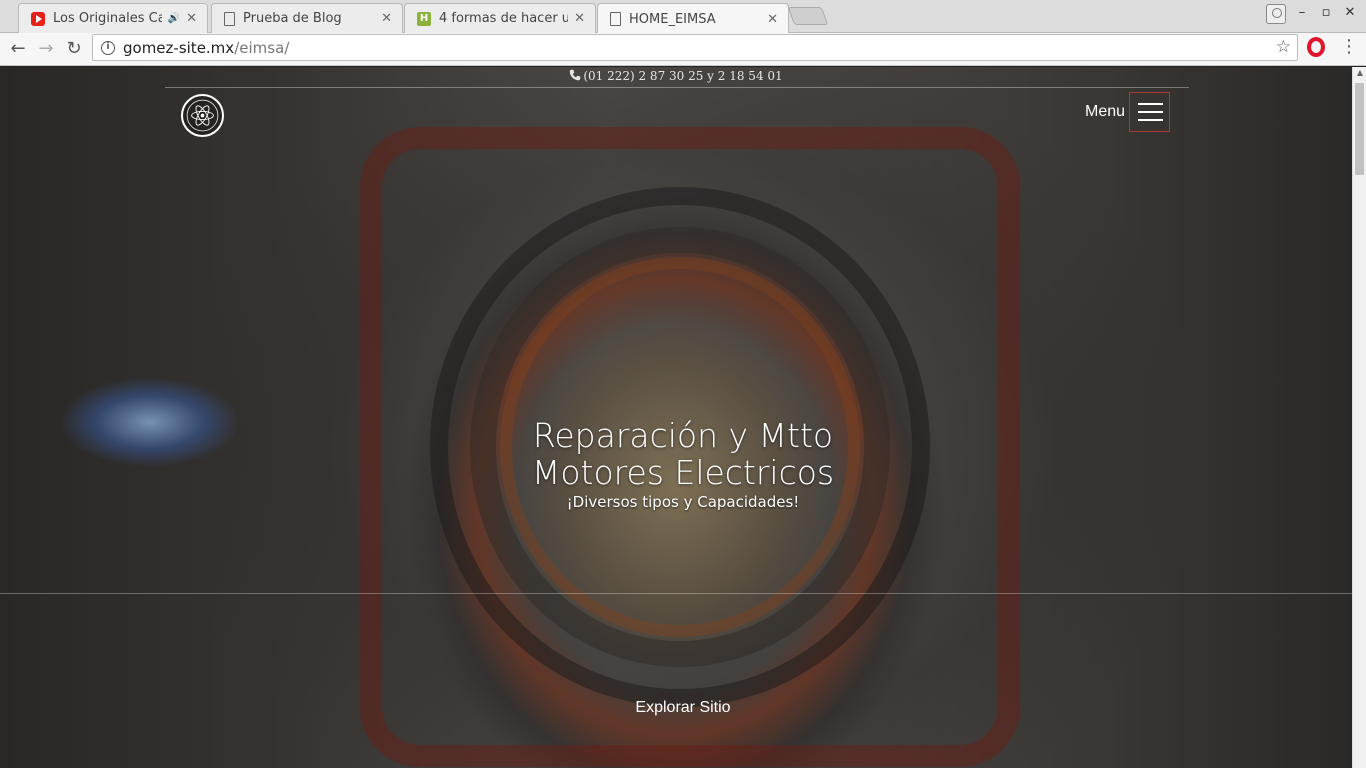  Describe the element at coordinates (695, 47) in the screenshot. I see `address-bar: i gomez-site.mx/eimsa/ ☆` at that location.